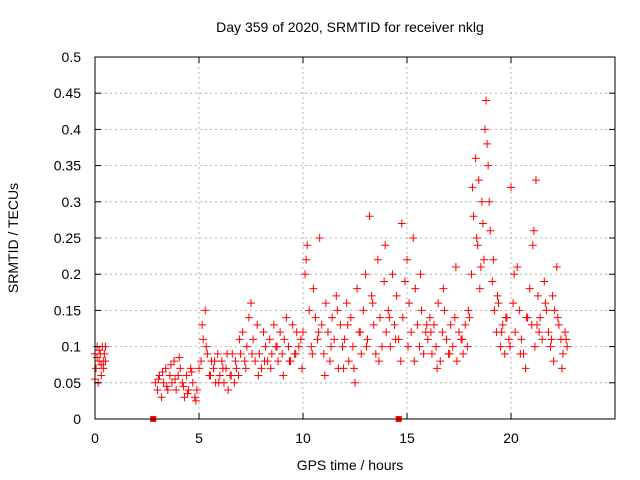  Describe the element at coordinates (72, 129) in the screenshot. I see `y-tick-label: 0.4` at that location.